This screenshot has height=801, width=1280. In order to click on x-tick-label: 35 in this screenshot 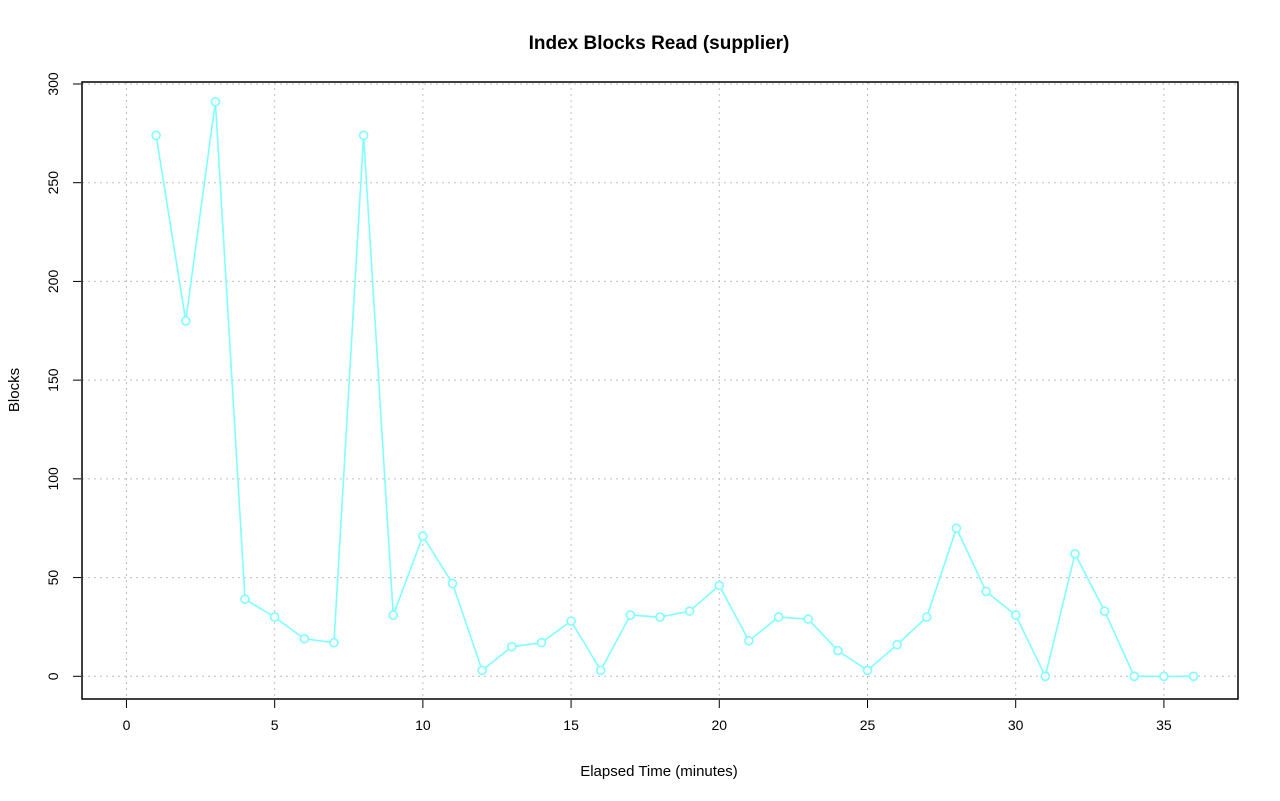, I will do `click(1164, 725)`.